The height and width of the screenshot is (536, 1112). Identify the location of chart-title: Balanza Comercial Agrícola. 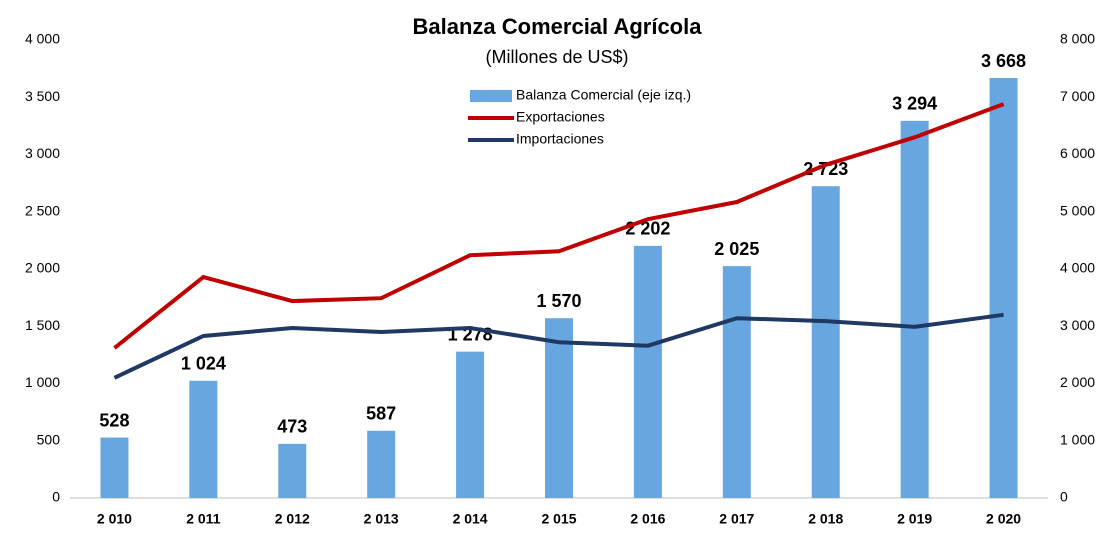
(558, 26).